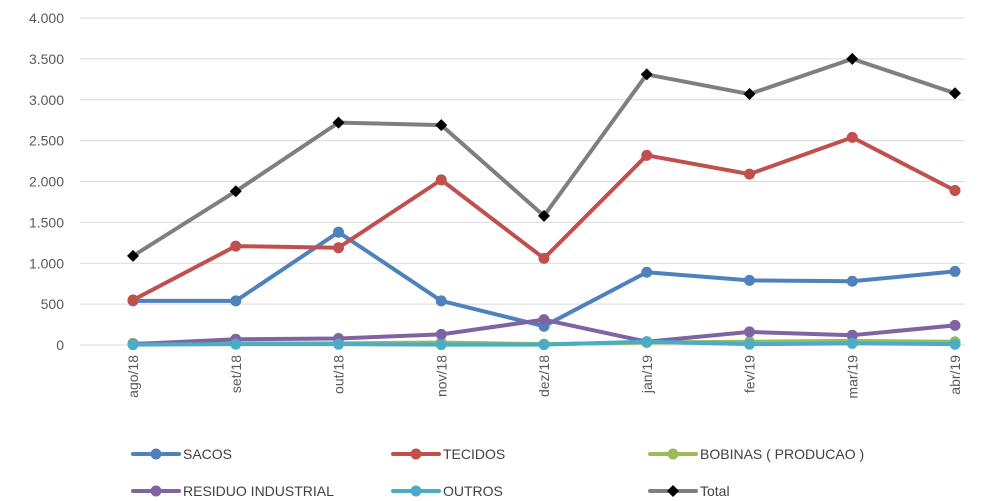 Image resolution: width=986 pixels, height=501 pixels. What do you see at coordinates (60, 345) in the screenshot?
I see `y-tick-label: 0` at bounding box center [60, 345].